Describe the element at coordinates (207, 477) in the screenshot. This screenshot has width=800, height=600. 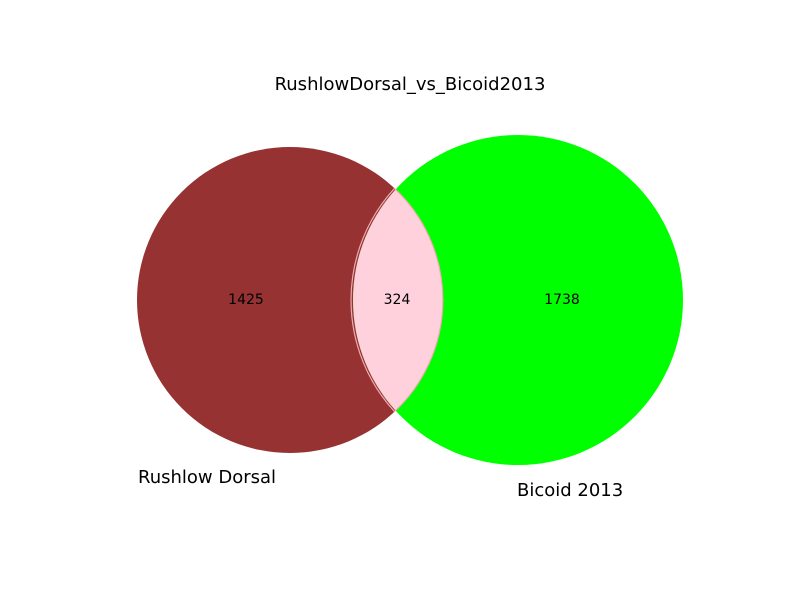
I see `set-label-rushlow-dorsal: Rushlow Dorsal` at that location.